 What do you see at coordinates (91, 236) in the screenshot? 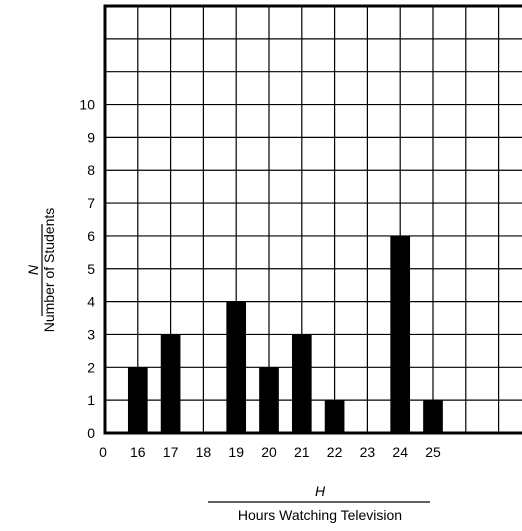
I see `y-tick-label: 6` at bounding box center [91, 236].